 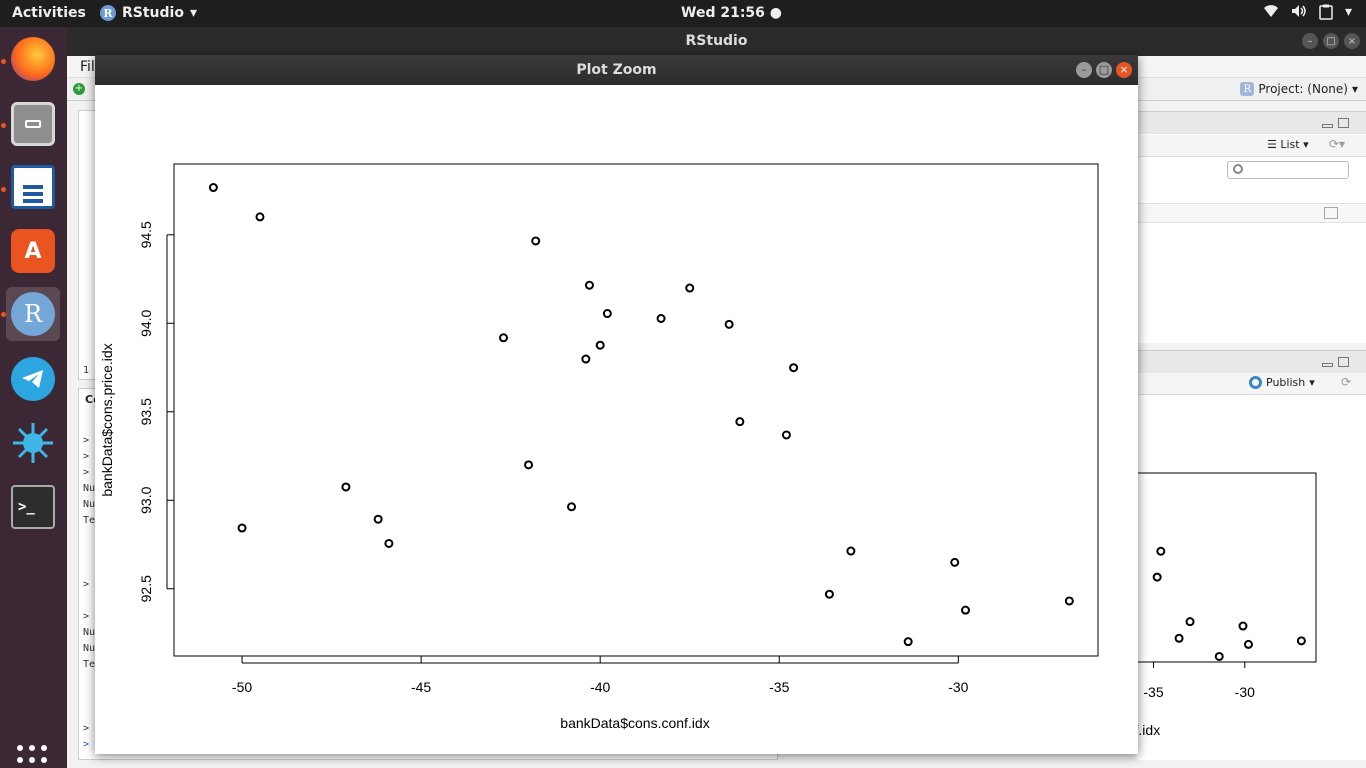 What do you see at coordinates (1307, 14) in the screenshot?
I see `system-tray: ▾` at bounding box center [1307, 14].